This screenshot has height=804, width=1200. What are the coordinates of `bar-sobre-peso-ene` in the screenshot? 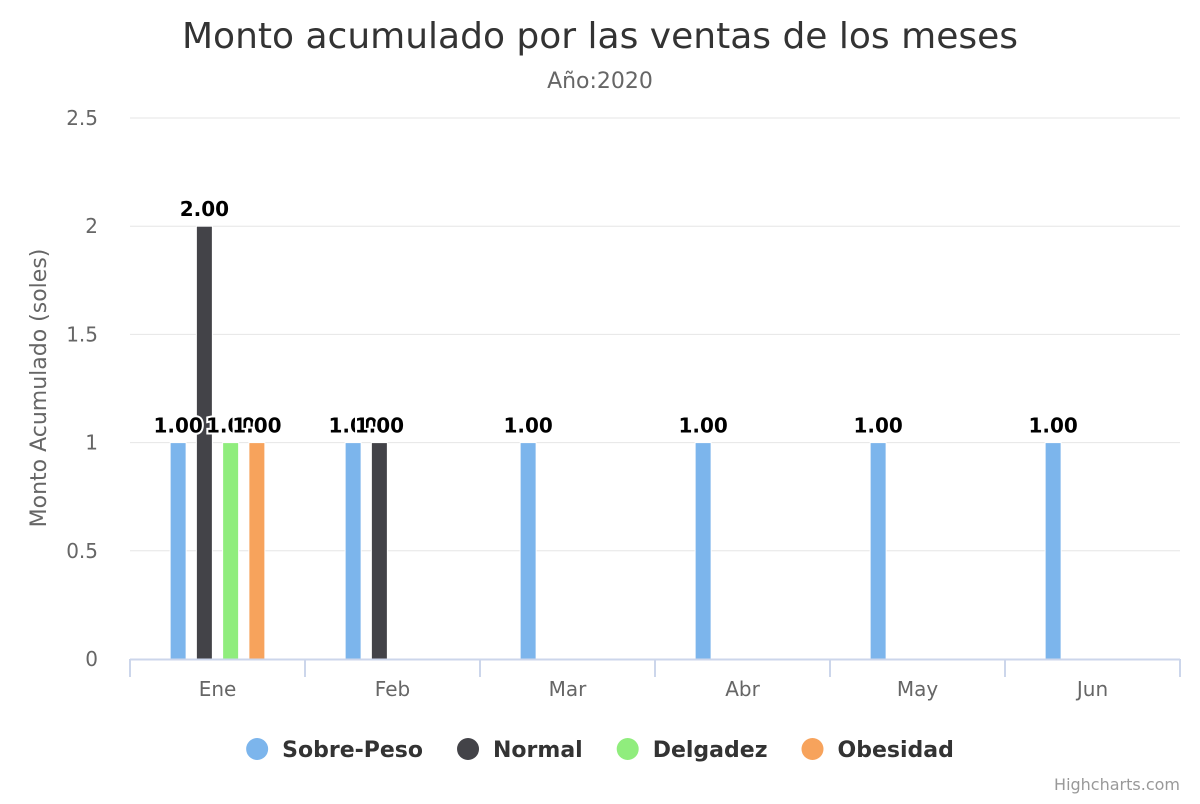 It's located at (178, 551).